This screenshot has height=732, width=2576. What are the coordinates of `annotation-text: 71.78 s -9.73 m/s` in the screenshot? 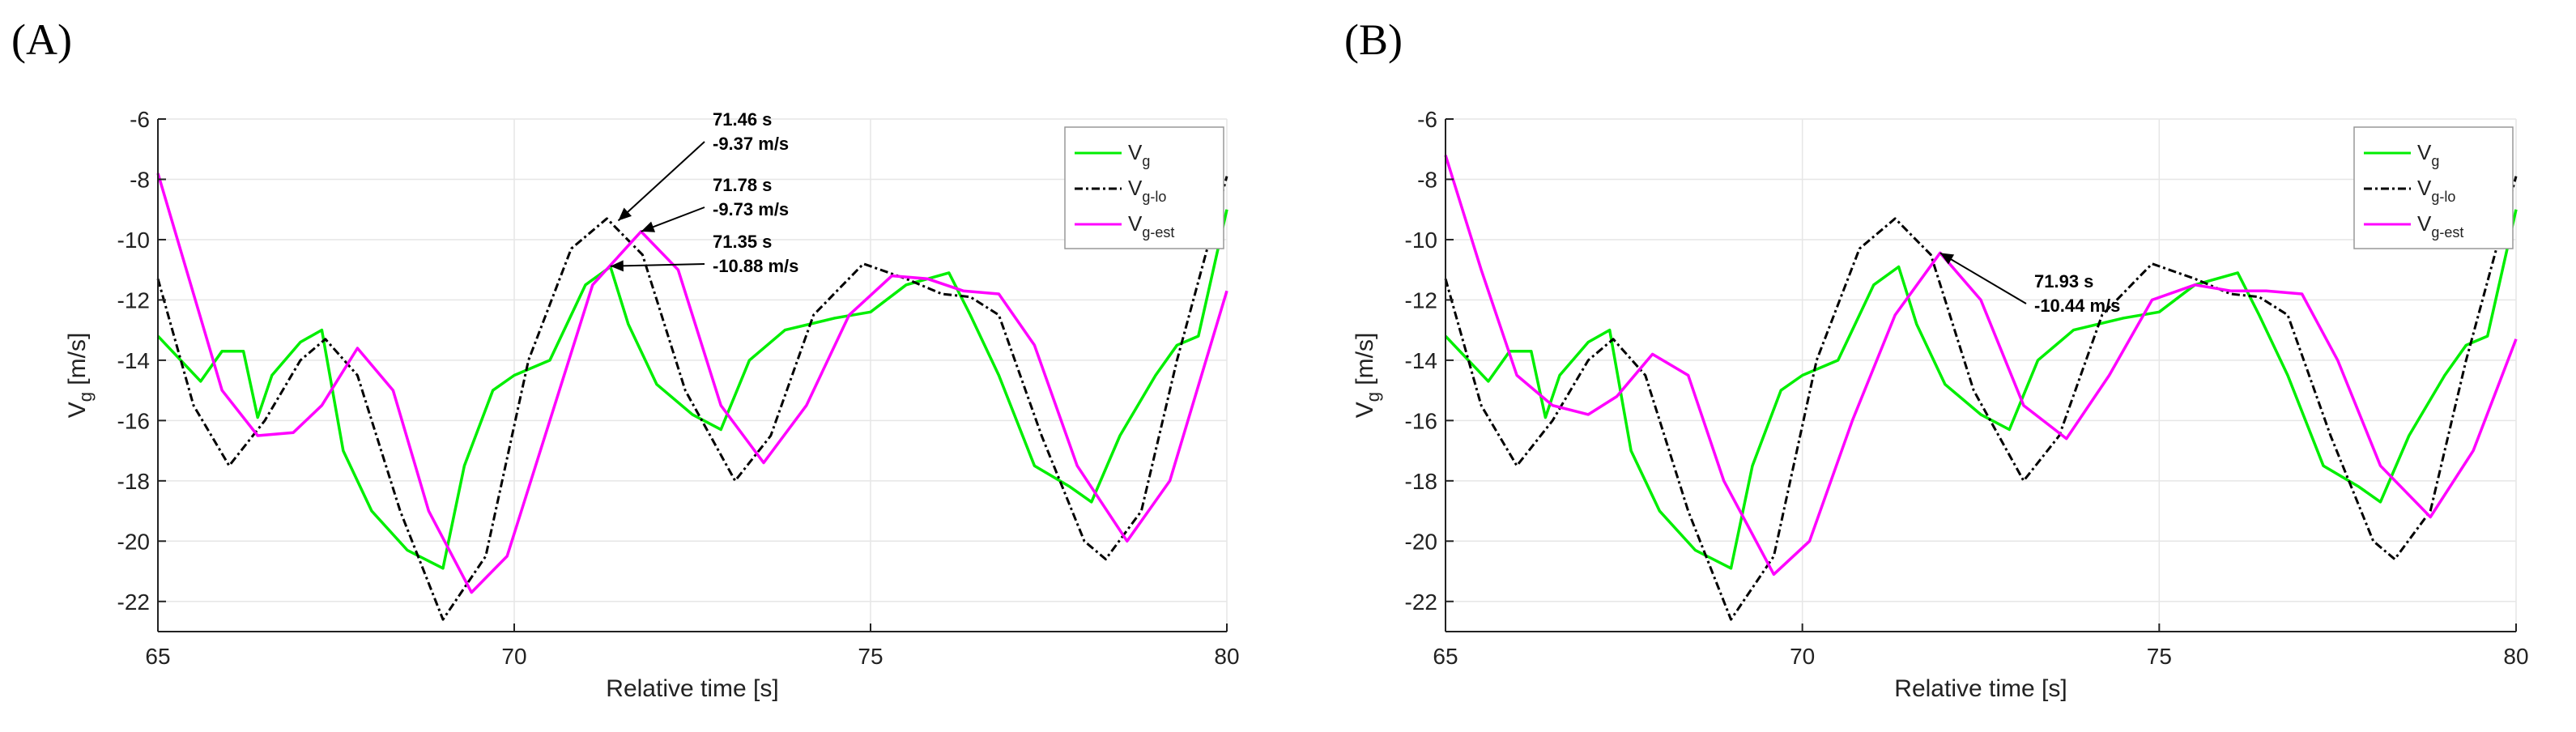 It's located at (751, 197).